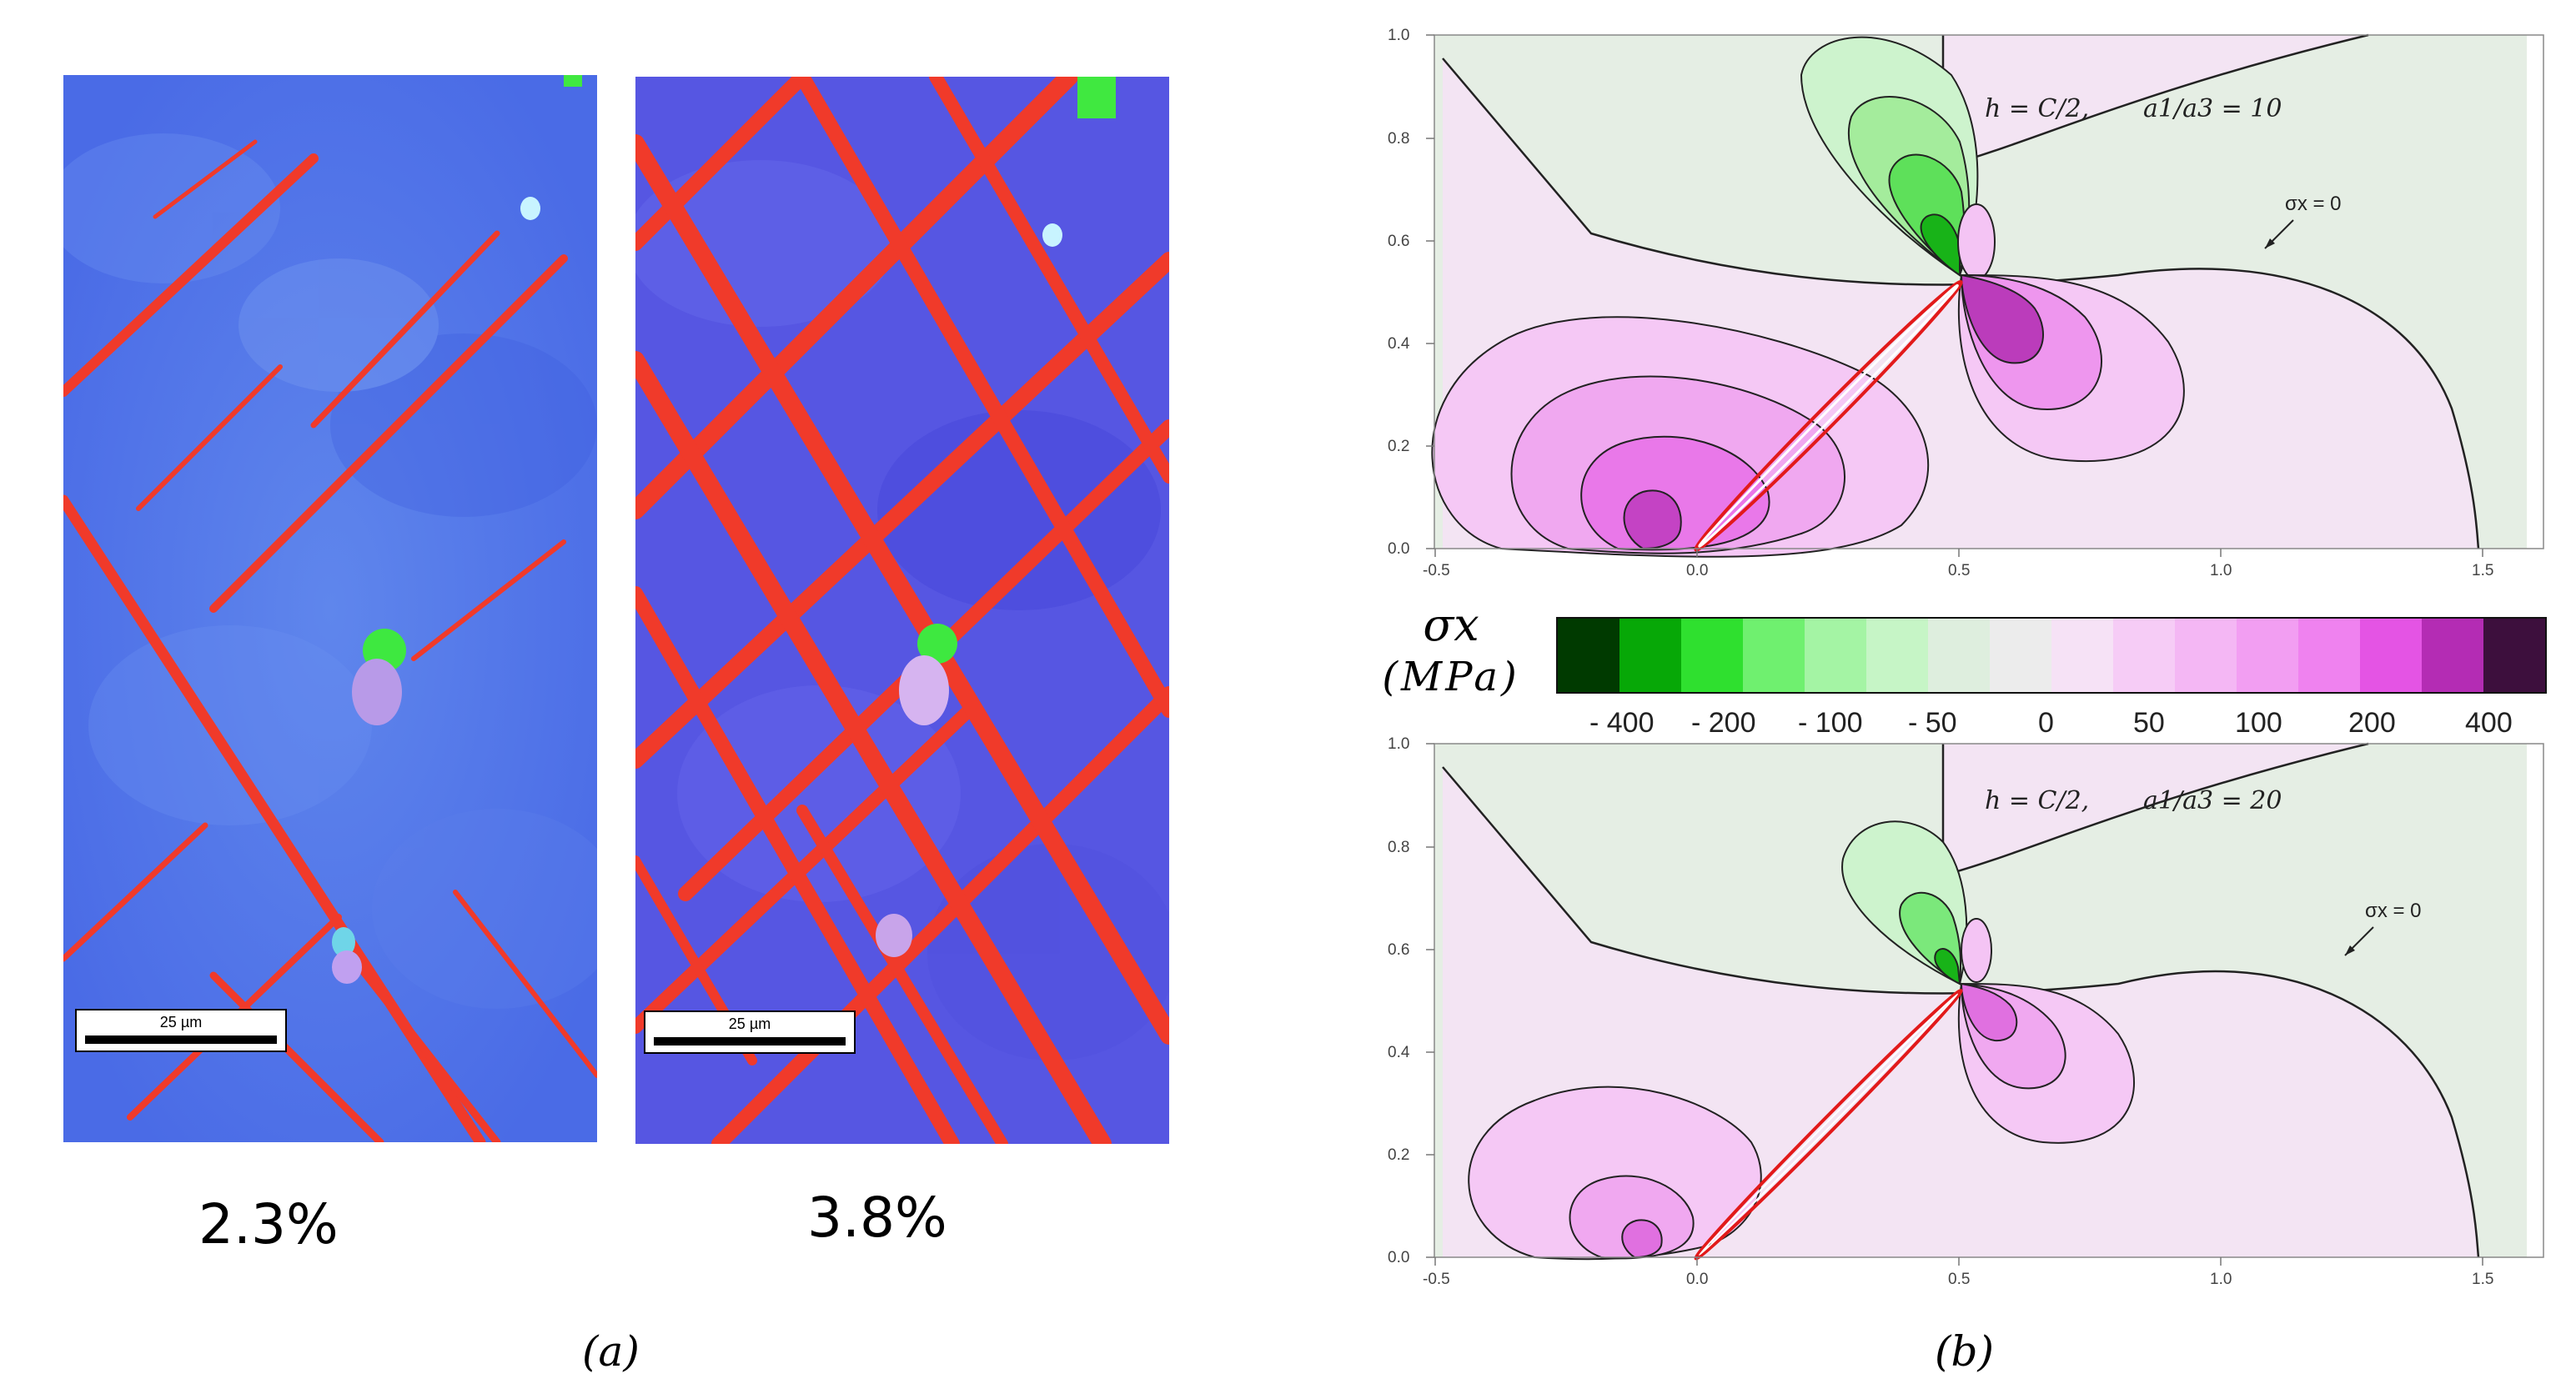 The height and width of the screenshot is (1399, 2576). I want to click on scale-bar-left: 25 µm, so click(181, 1030).